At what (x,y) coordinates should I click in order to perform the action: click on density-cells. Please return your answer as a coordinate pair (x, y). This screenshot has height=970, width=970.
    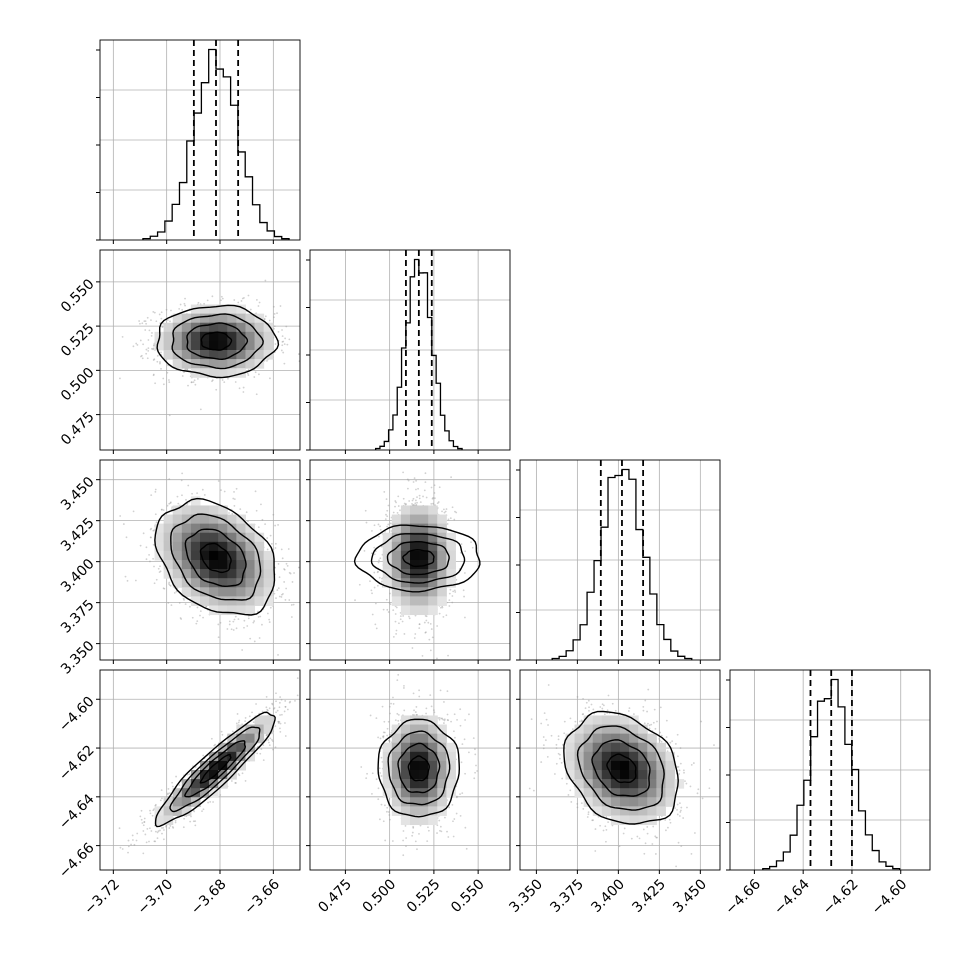
    Looking at the image, I should click on (419, 770).